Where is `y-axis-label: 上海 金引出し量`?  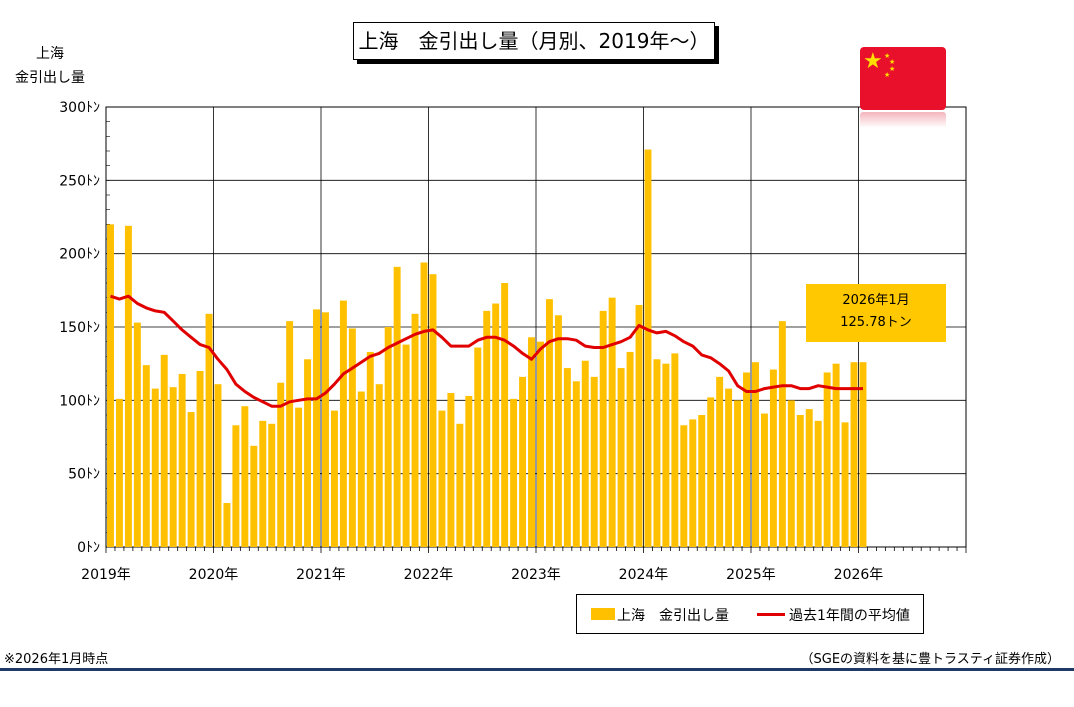 y-axis-label: 上海 金引出し量 is located at coordinates (50, 66).